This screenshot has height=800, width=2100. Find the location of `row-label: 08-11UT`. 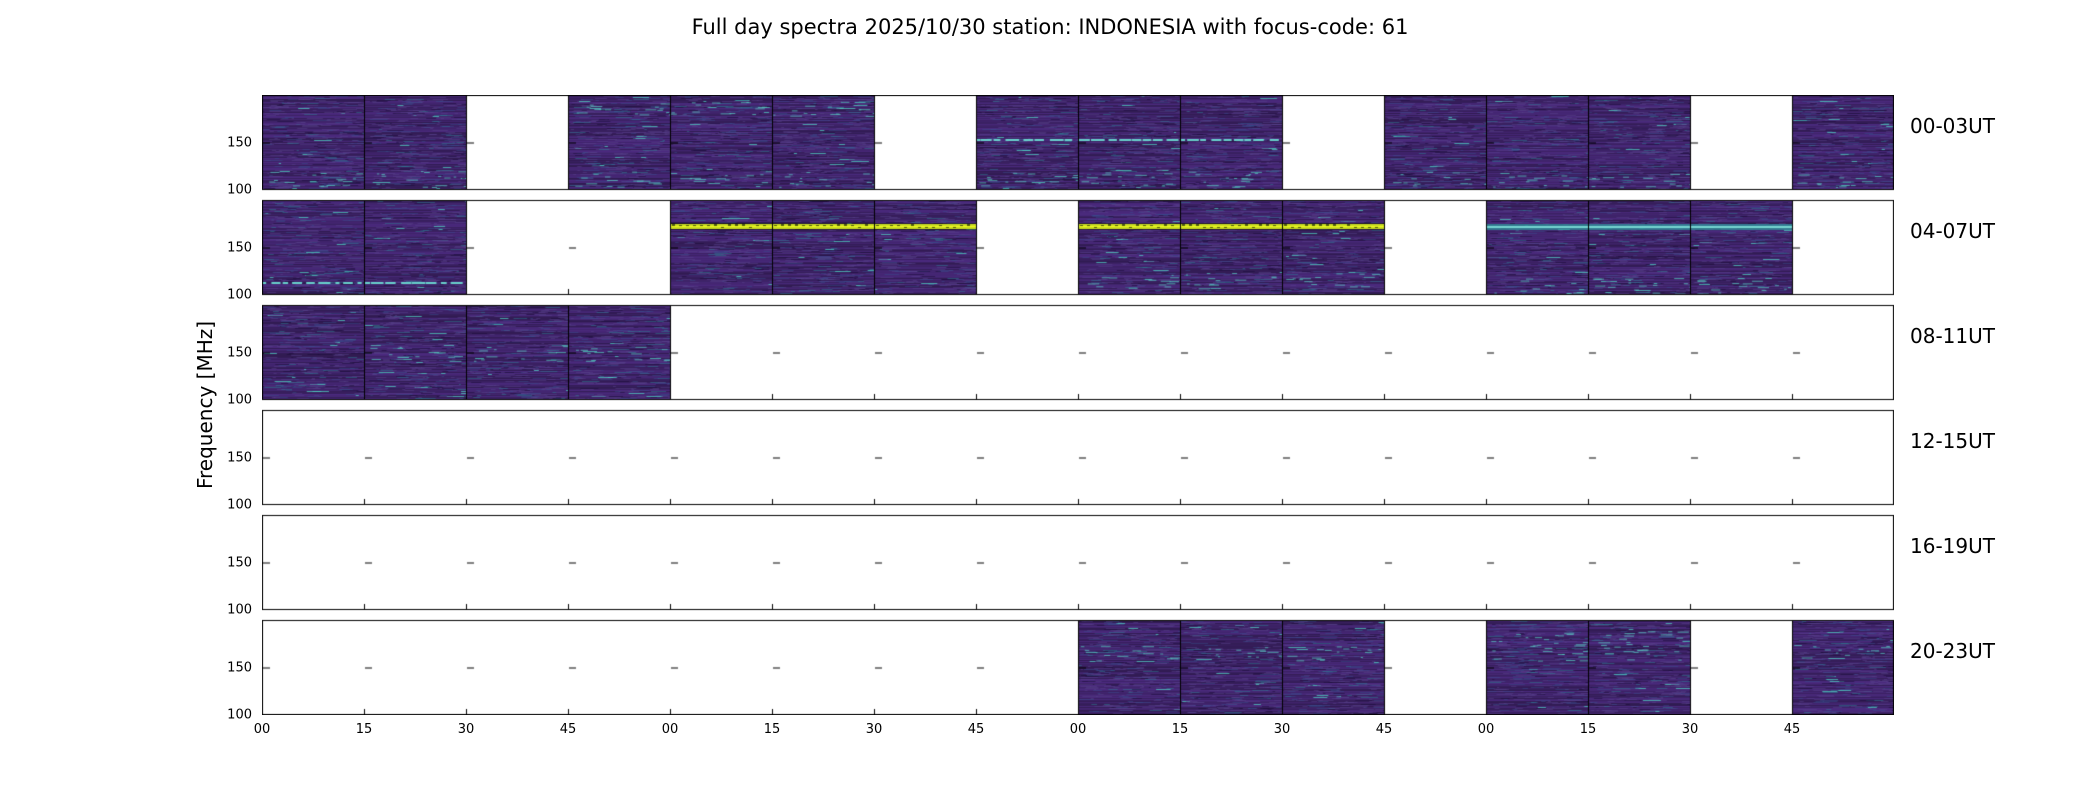

row-label: 08-11UT is located at coordinates (1952, 336).